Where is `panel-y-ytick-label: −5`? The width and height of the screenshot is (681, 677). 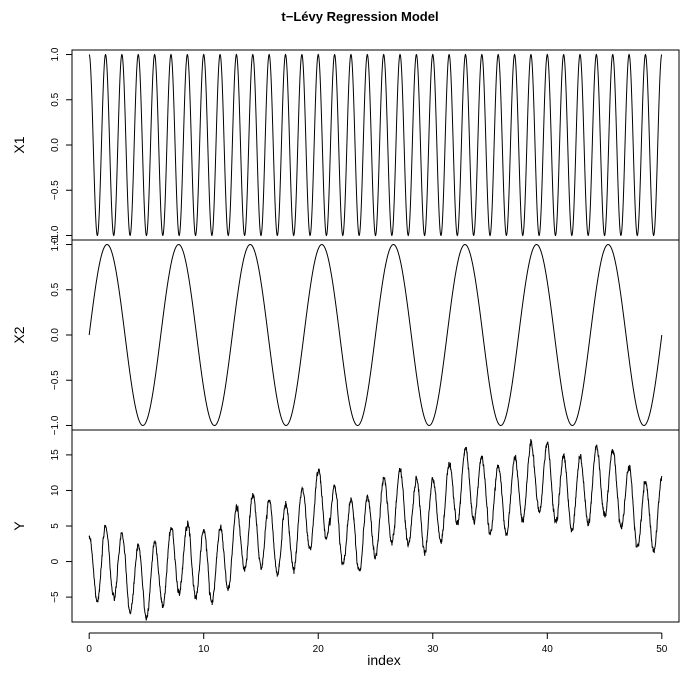 panel-y-ytick-label: −5 is located at coordinates (55, 597).